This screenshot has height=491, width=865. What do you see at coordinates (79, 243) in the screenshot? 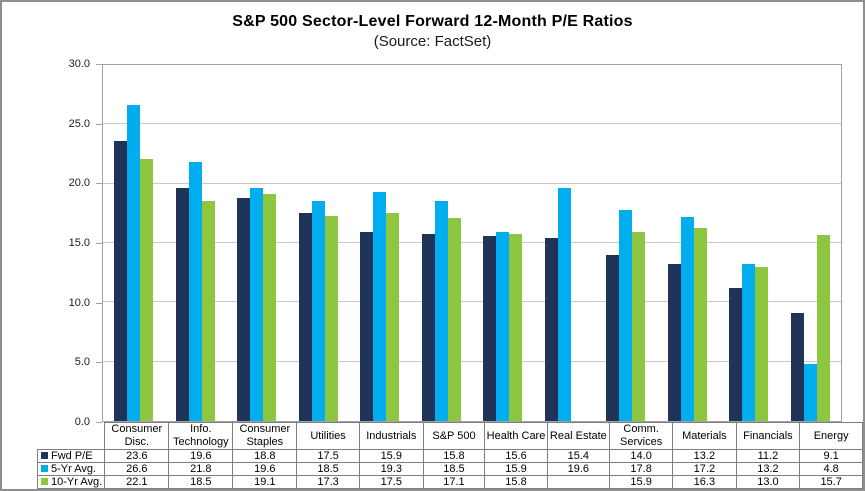
I see `y-axis-tick-label-15.0: 15.0` at bounding box center [79, 243].